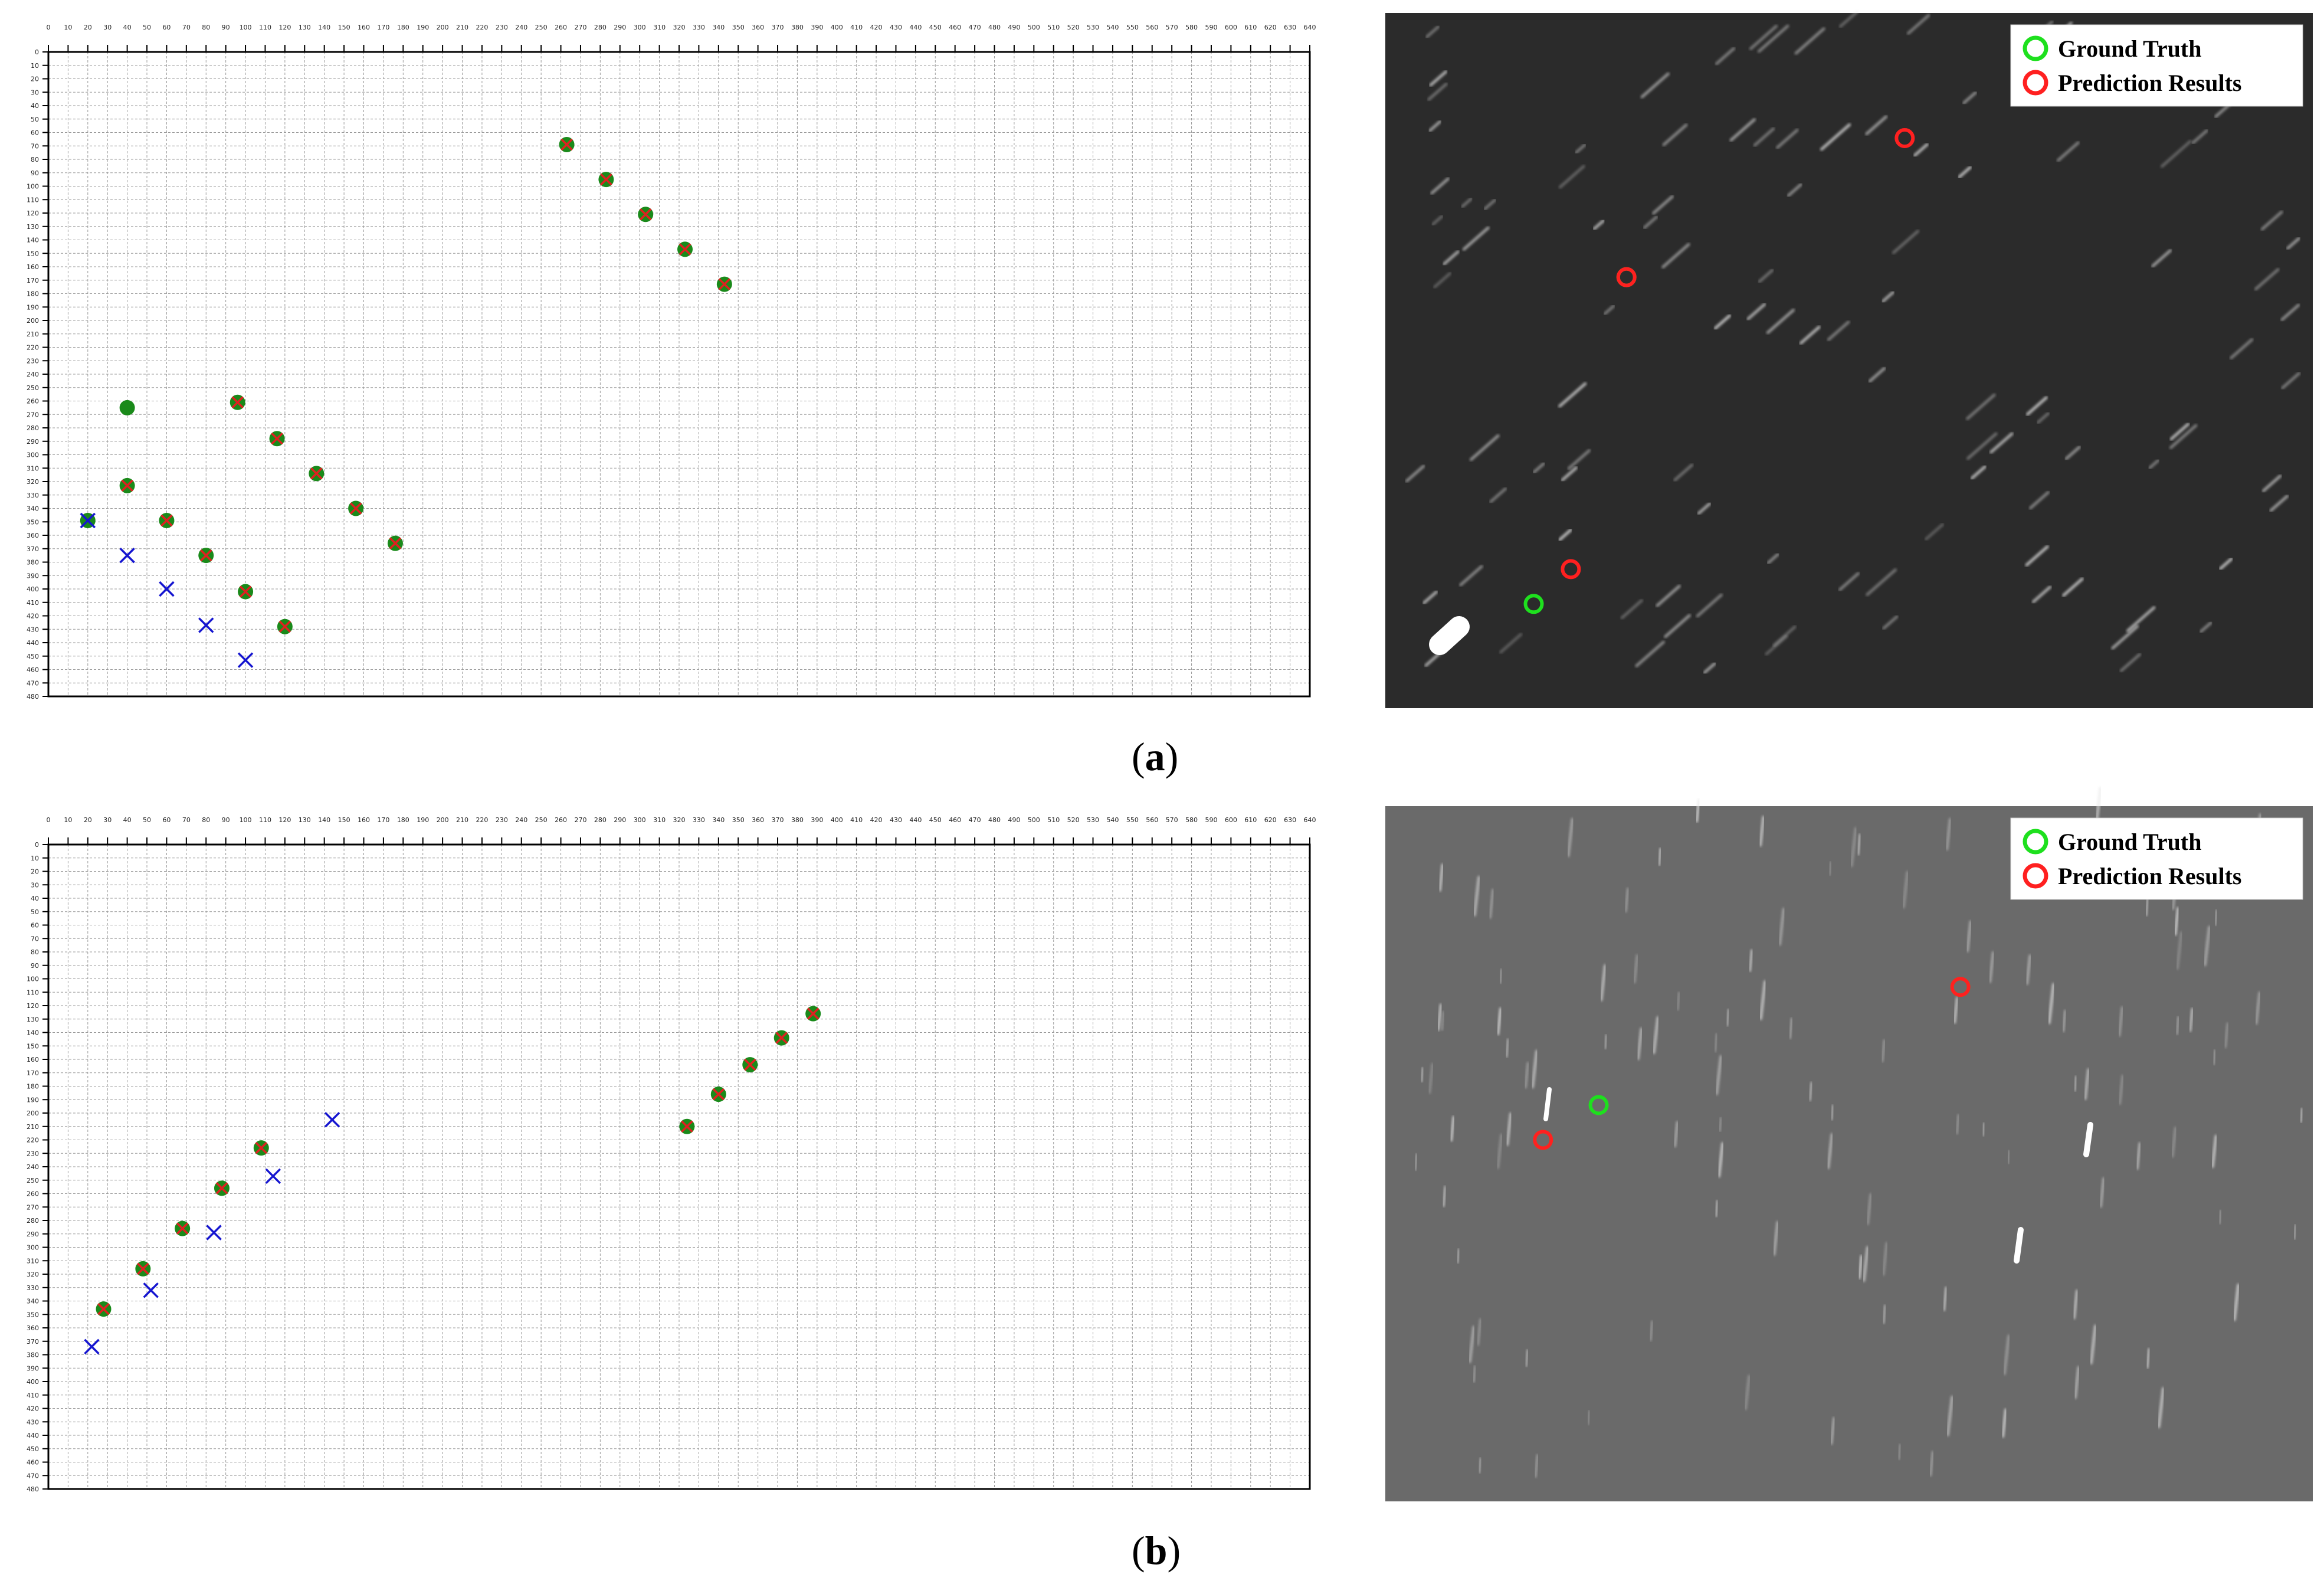 Image resolution: width=2324 pixels, height=1584 pixels. I want to click on y-tick-label: 300, so click(33, 455).